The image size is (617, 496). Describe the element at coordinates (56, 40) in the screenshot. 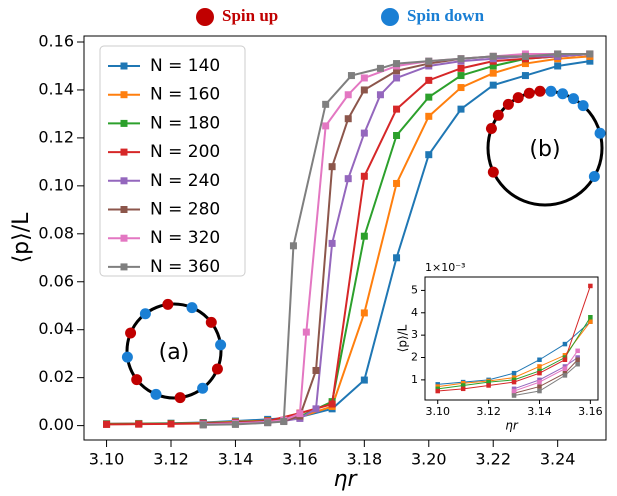

I see `y-tick-label: 0.16` at that location.